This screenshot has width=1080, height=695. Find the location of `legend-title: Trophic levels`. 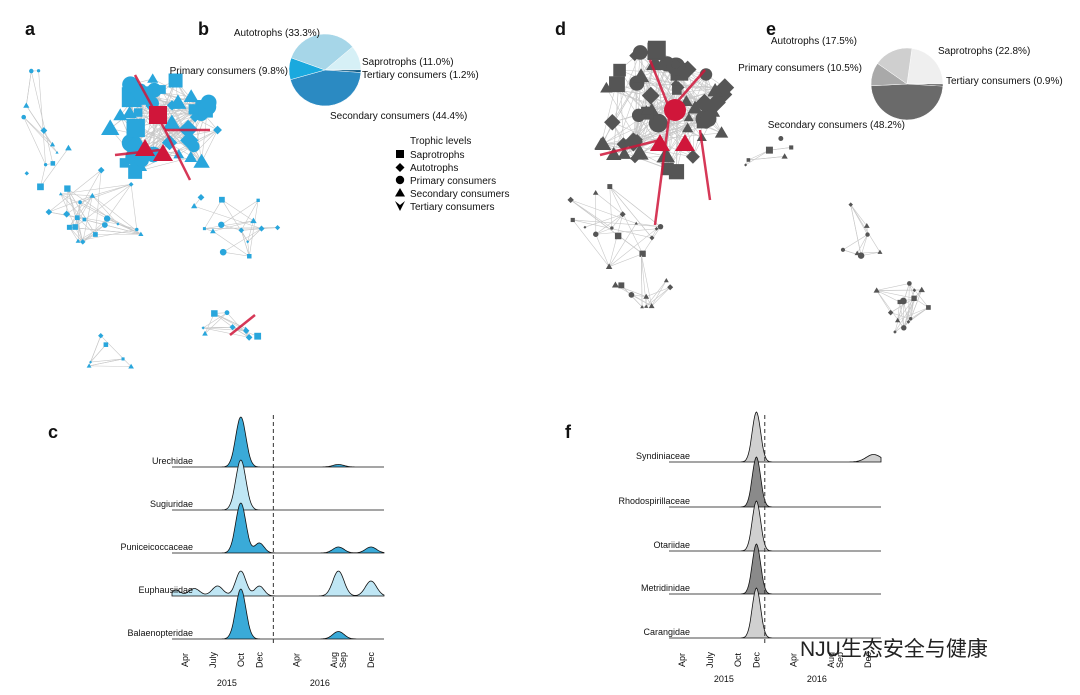

legend-title: Trophic levels is located at coordinates (440, 141).